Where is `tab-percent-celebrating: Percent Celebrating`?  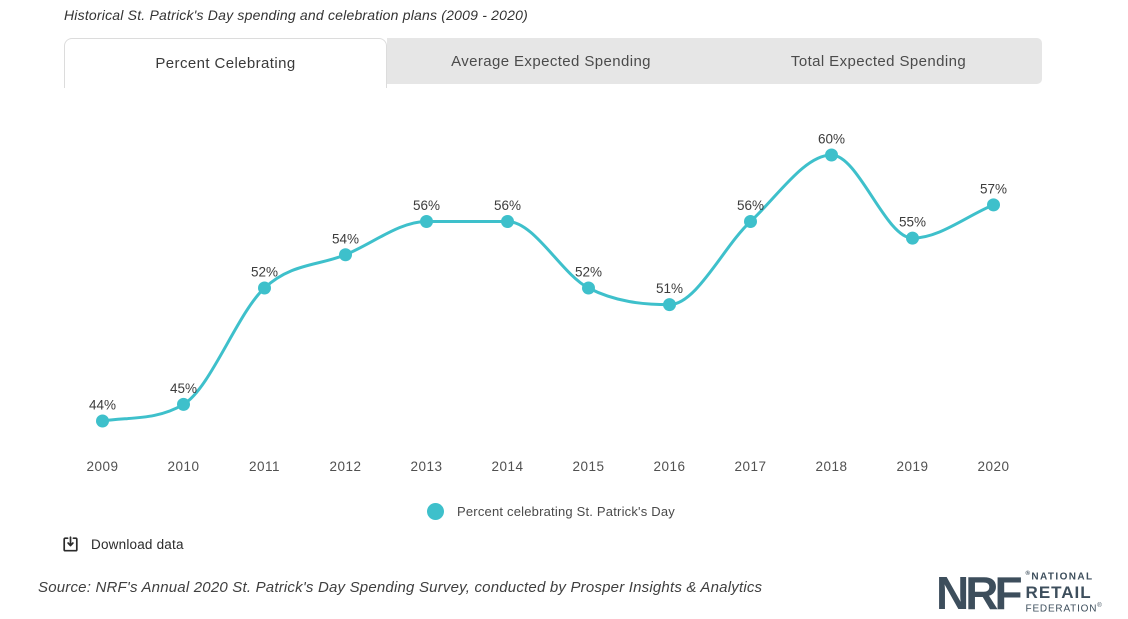 tab-percent-celebrating: Percent Celebrating is located at coordinates (225, 63).